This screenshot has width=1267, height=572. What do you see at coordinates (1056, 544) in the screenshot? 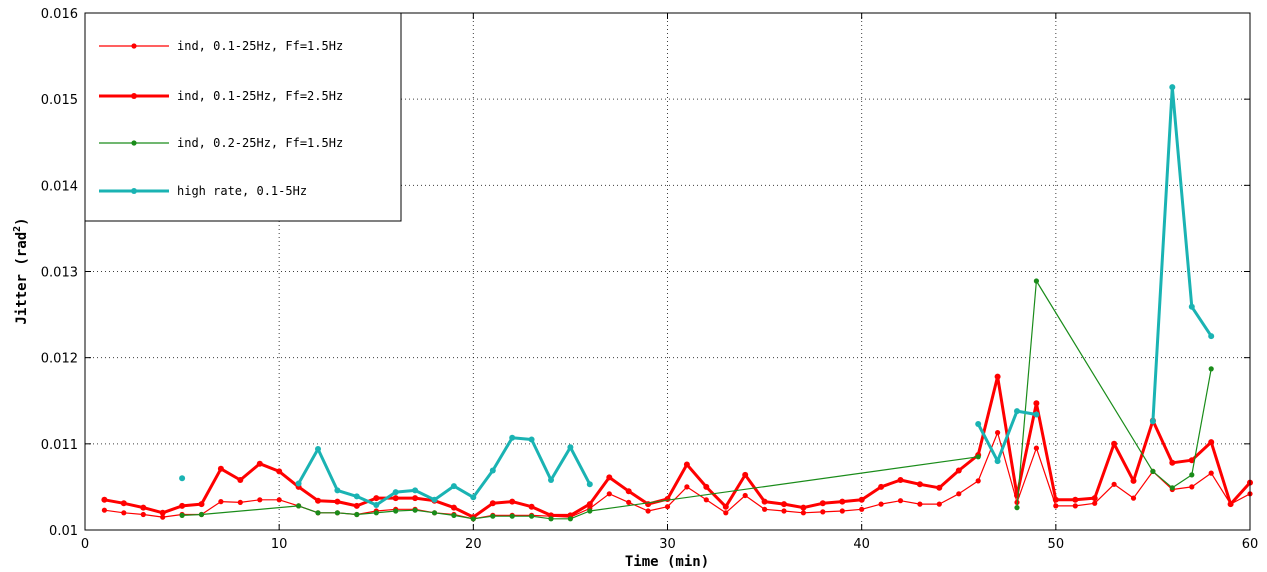
I see `x-tick-label: 50` at bounding box center [1056, 544].